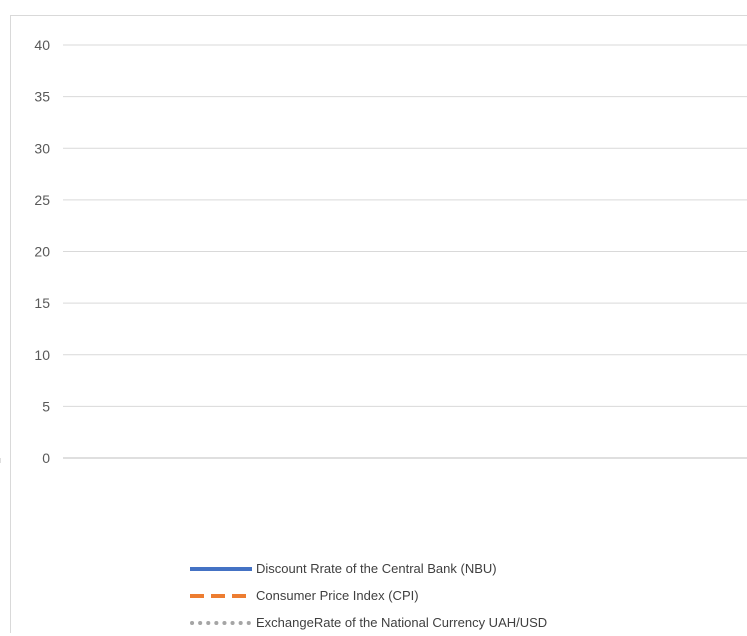 This screenshot has height=636, width=747. What do you see at coordinates (221, 568) in the screenshot?
I see `legend-swatch-nbu` at bounding box center [221, 568].